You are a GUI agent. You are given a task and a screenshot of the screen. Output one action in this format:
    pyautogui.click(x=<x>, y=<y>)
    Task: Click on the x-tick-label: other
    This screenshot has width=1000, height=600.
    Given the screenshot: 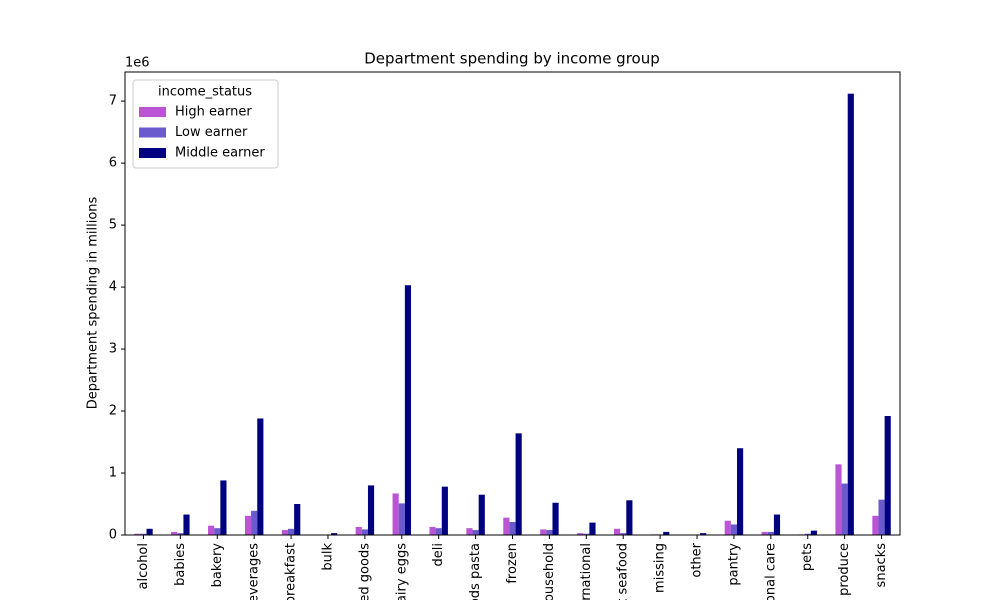 What is the action you would take?
    pyautogui.click(x=697, y=559)
    